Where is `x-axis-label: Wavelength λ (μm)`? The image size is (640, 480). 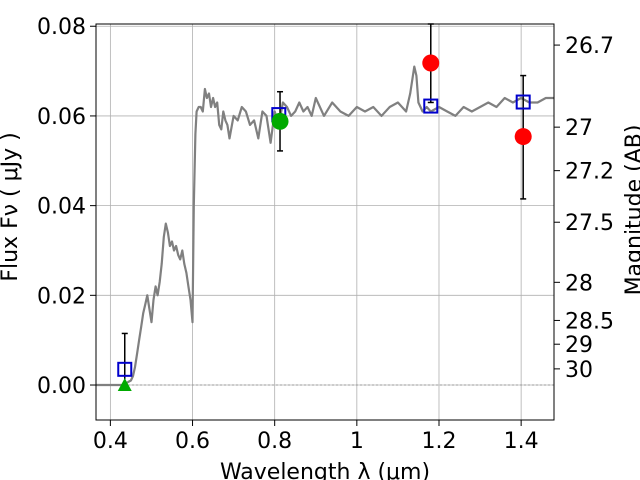
x-axis-label: Wavelength λ (μm) is located at coordinates (325, 470).